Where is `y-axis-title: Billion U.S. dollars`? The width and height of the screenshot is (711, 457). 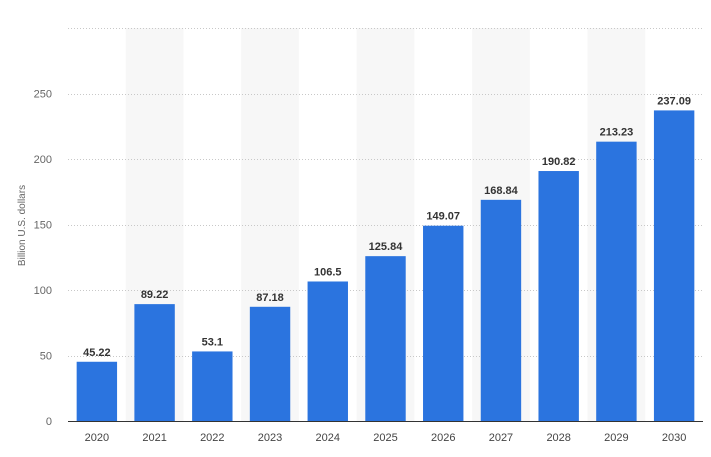 y-axis-title: Billion U.S. dollars is located at coordinates (22, 225).